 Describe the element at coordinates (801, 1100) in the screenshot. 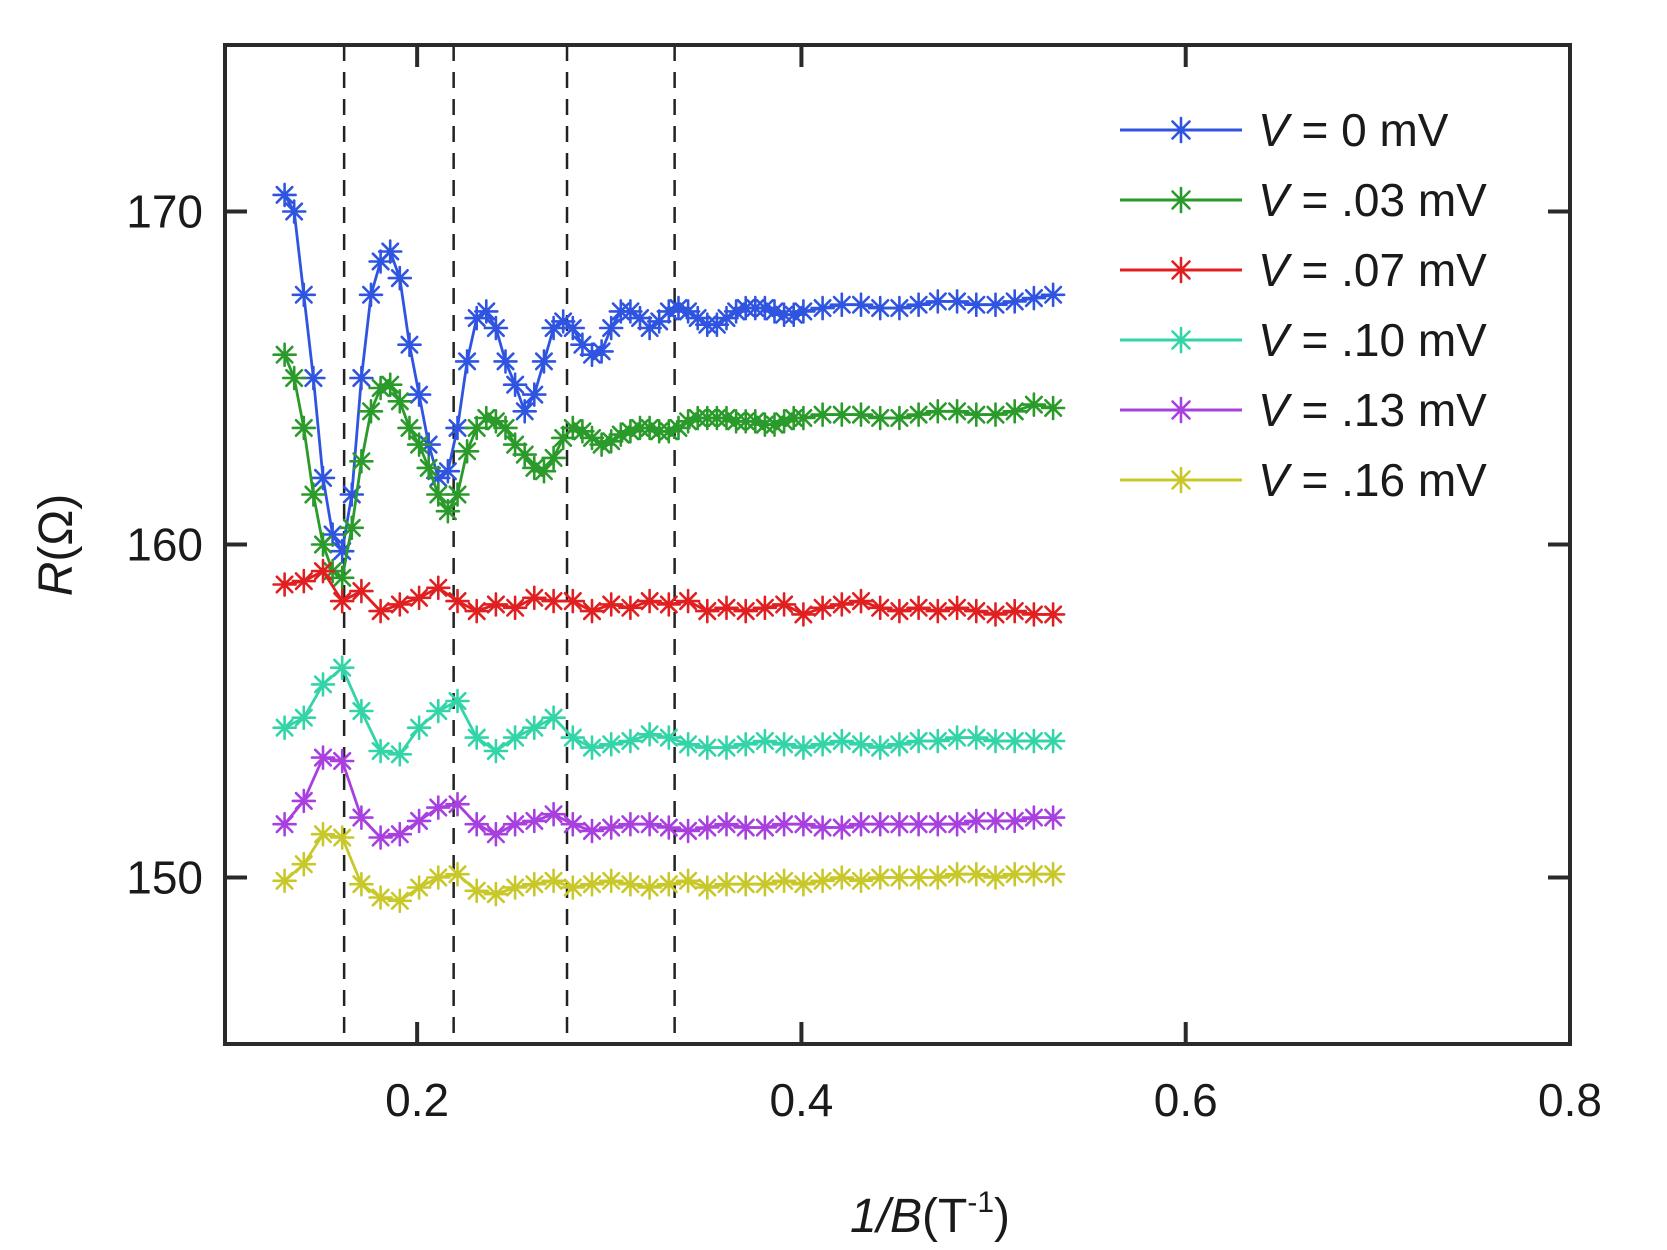

I see `x-tick-label: 0.4` at that location.